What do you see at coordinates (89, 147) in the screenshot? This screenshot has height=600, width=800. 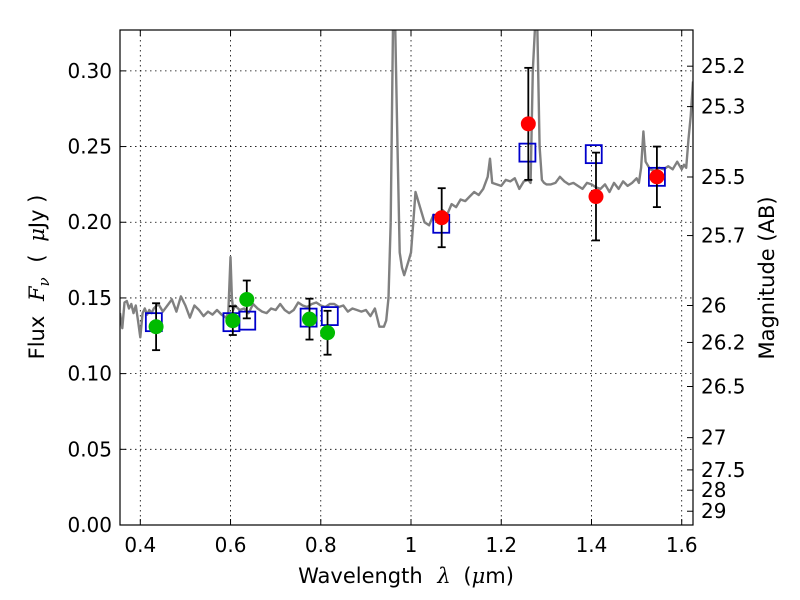 I see `y-tick-label: 0.25` at bounding box center [89, 147].